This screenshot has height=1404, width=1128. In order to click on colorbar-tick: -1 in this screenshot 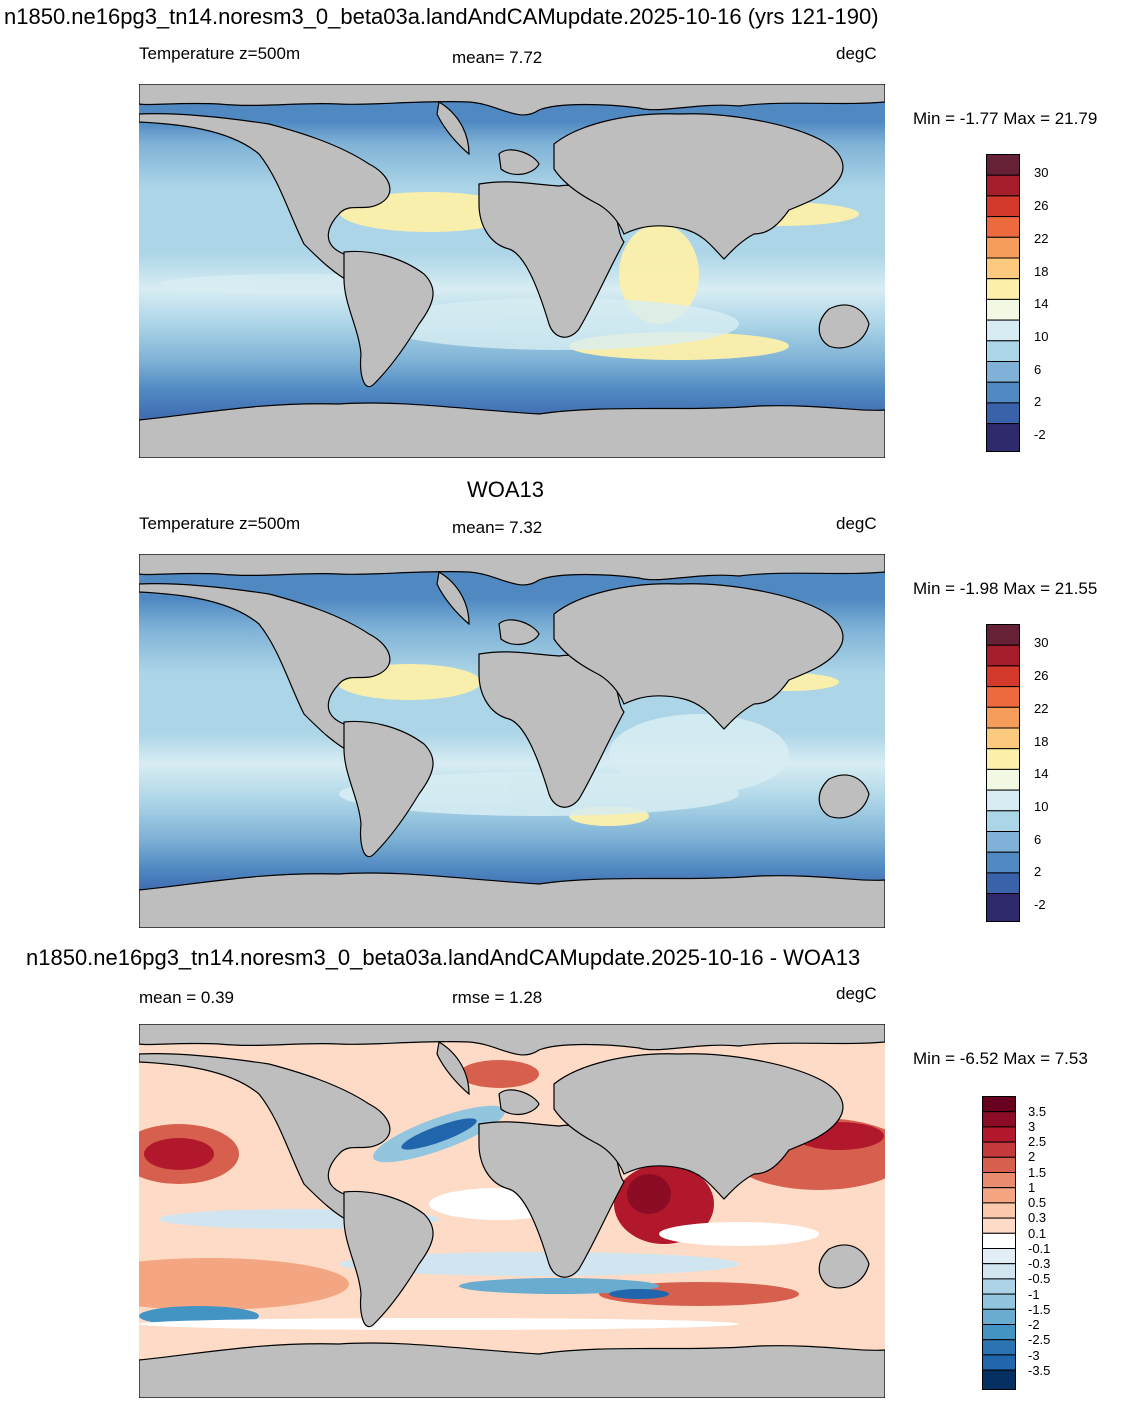, I will do `click(1034, 1294)`.